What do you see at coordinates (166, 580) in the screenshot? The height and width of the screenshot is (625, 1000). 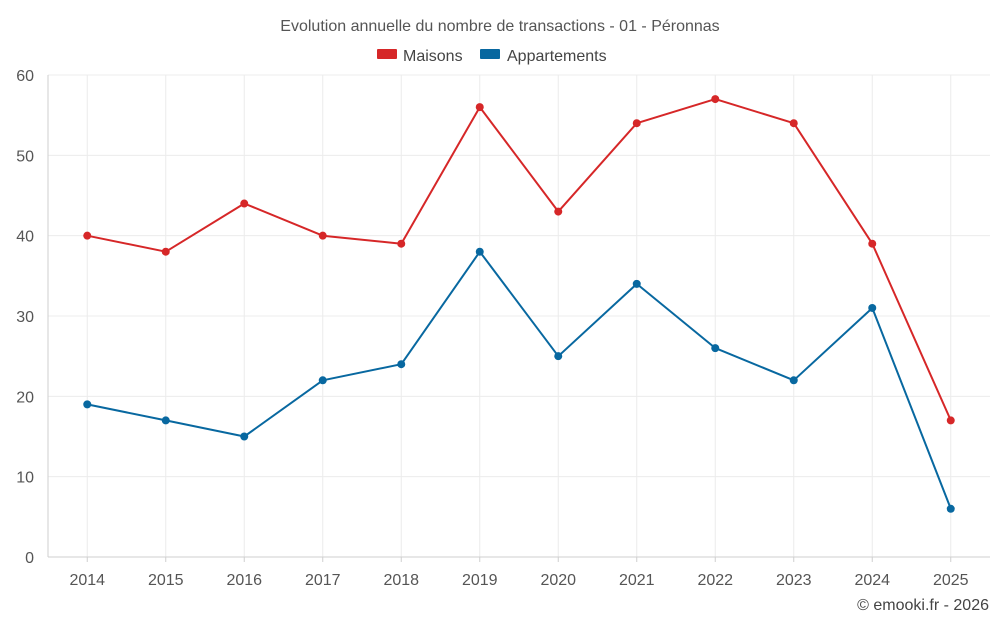 I see `x-tick-label: 2015` at bounding box center [166, 580].